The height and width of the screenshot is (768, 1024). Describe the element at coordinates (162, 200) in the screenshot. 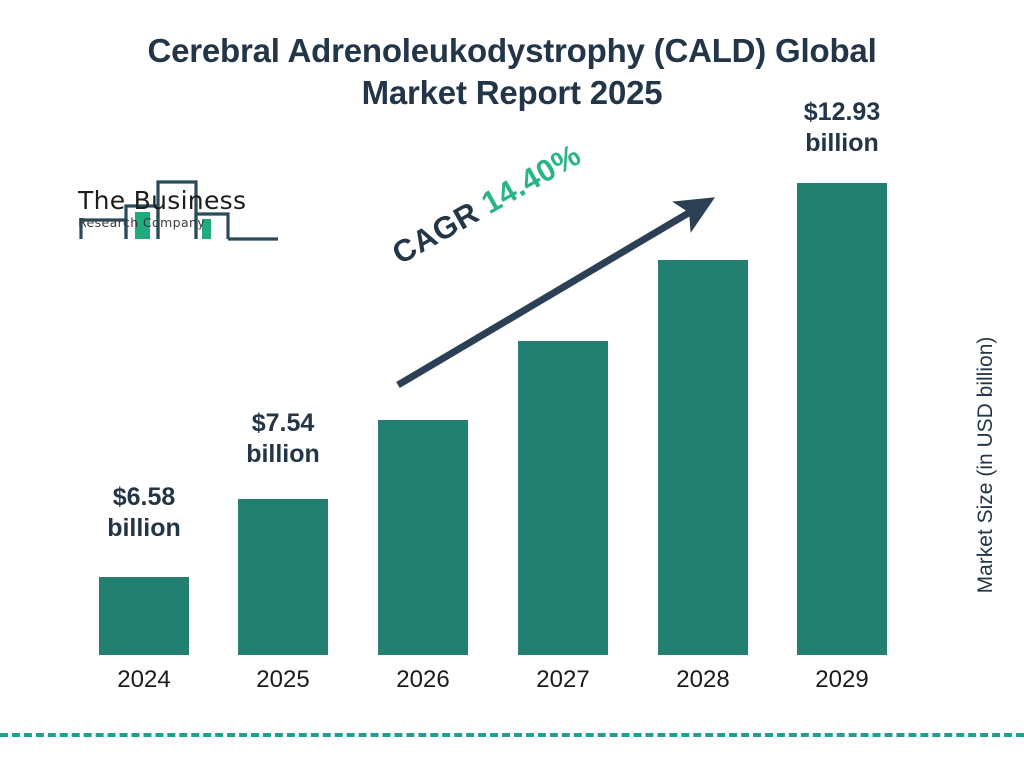

I see `logo-name: The Business` at that location.